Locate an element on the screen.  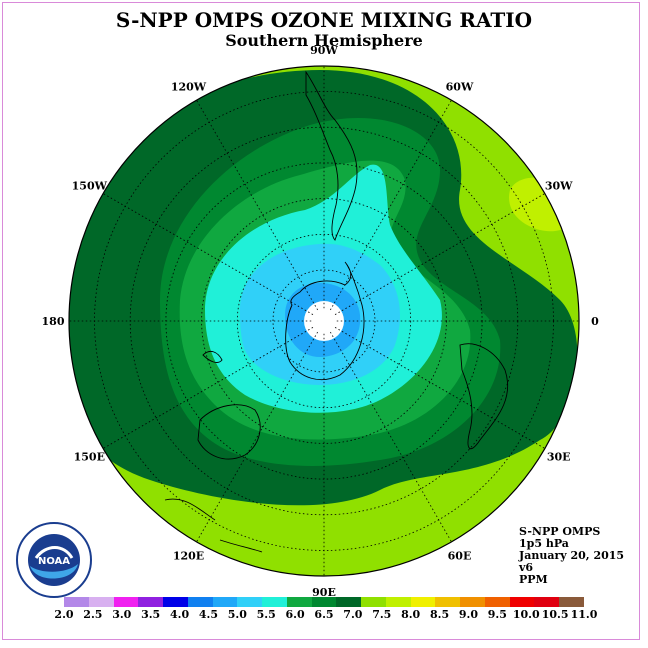
map-title: S-NPP OMPS OZONE MIXING RATIO is located at coordinates (324, 20).